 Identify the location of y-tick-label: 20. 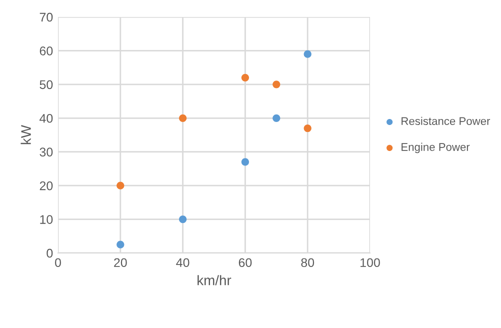
(46, 185).